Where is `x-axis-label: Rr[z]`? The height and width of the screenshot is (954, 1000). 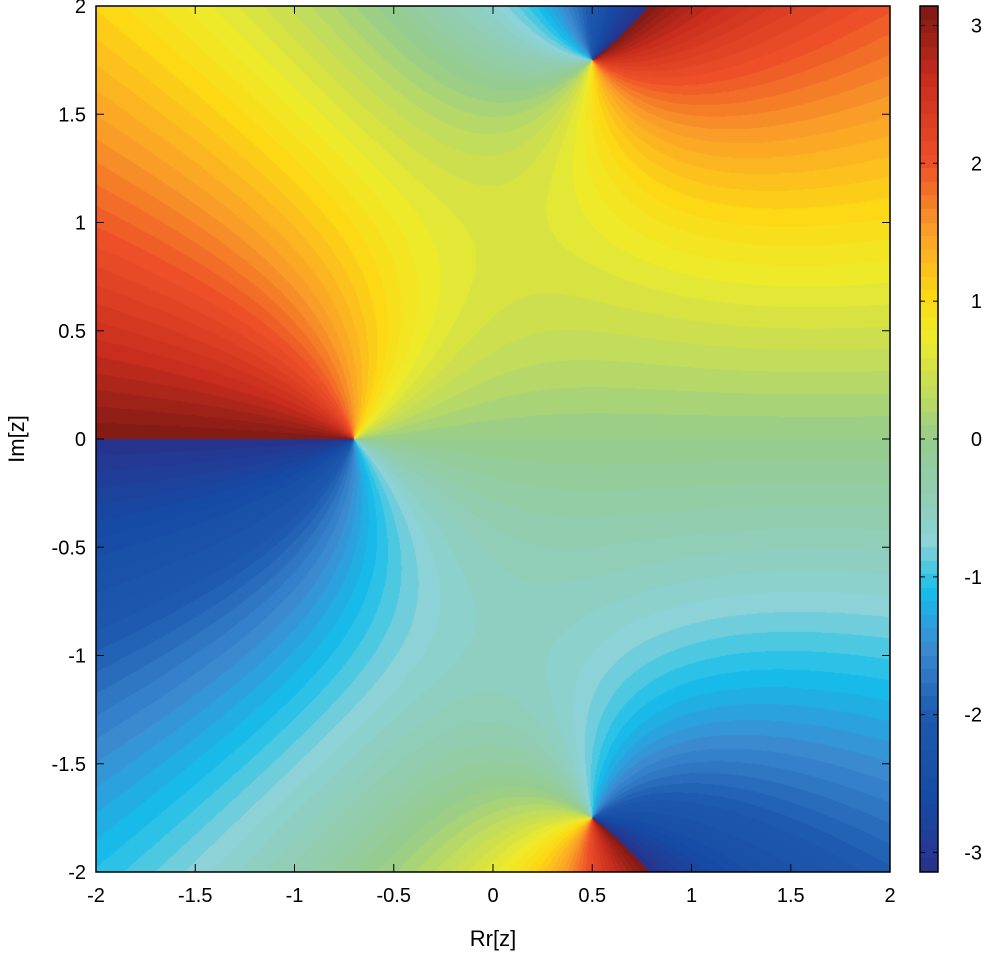 x-axis-label: Rr[z] is located at coordinates (493, 938).